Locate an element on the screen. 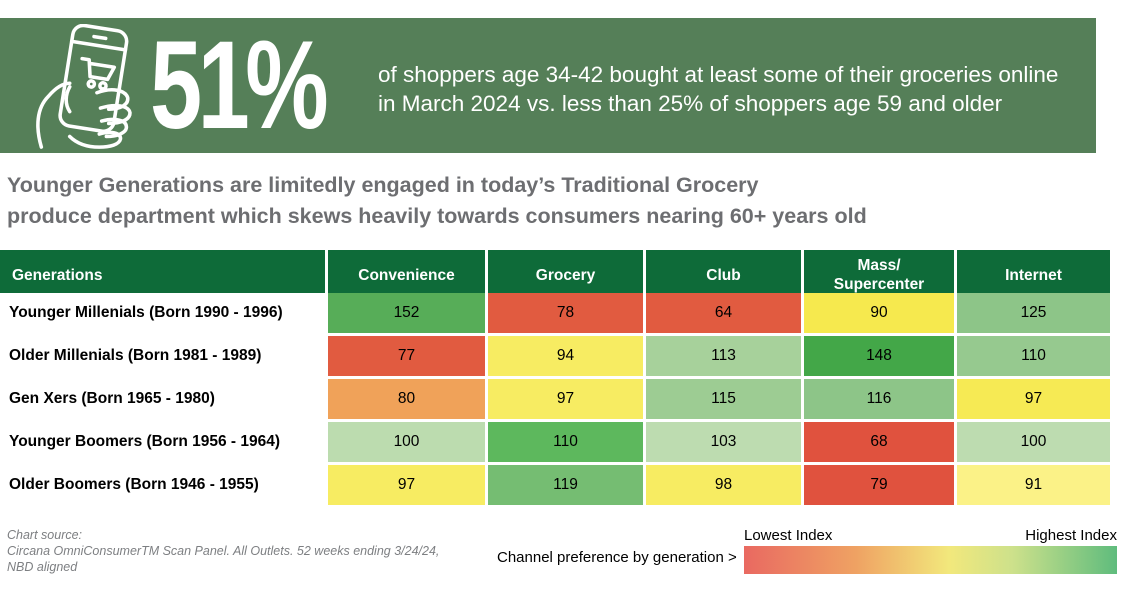 This screenshot has height=601, width=1131. column-header-mass-supercenter: Mass/ Supercenter is located at coordinates (879, 275).